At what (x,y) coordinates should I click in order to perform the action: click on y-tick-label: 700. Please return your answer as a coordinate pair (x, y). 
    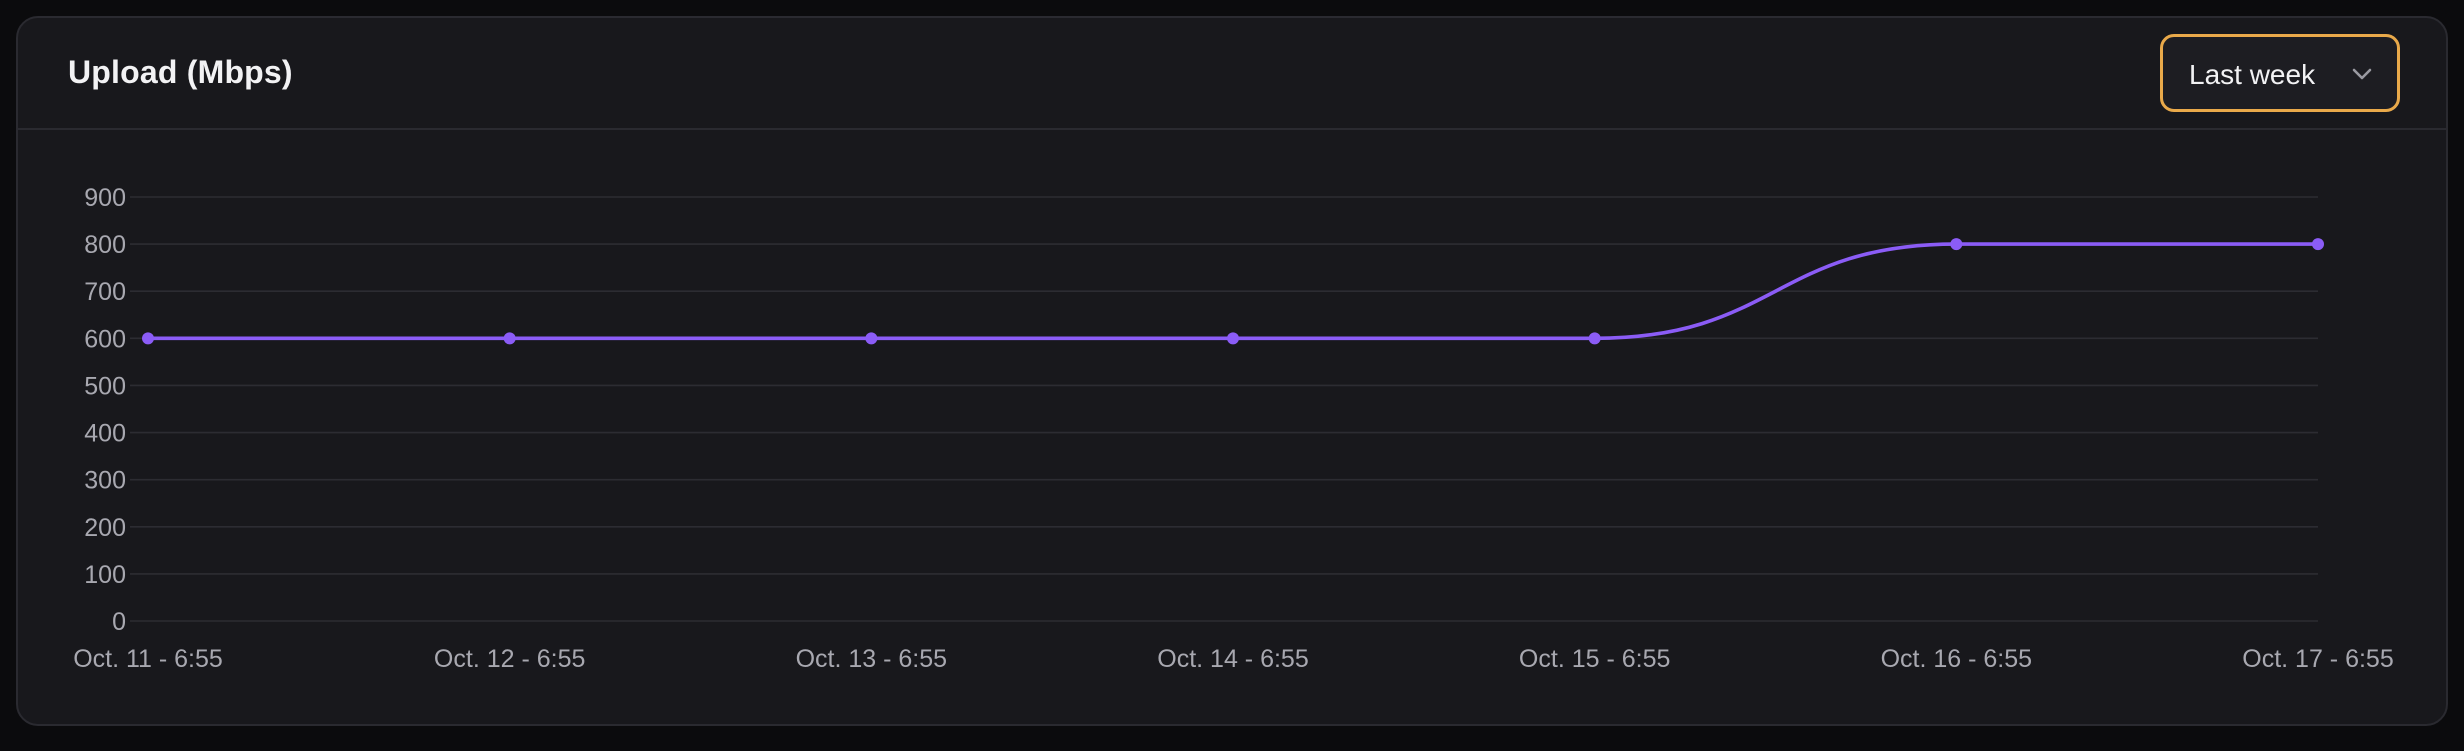
    Looking at the image, I should click on (105, 292).